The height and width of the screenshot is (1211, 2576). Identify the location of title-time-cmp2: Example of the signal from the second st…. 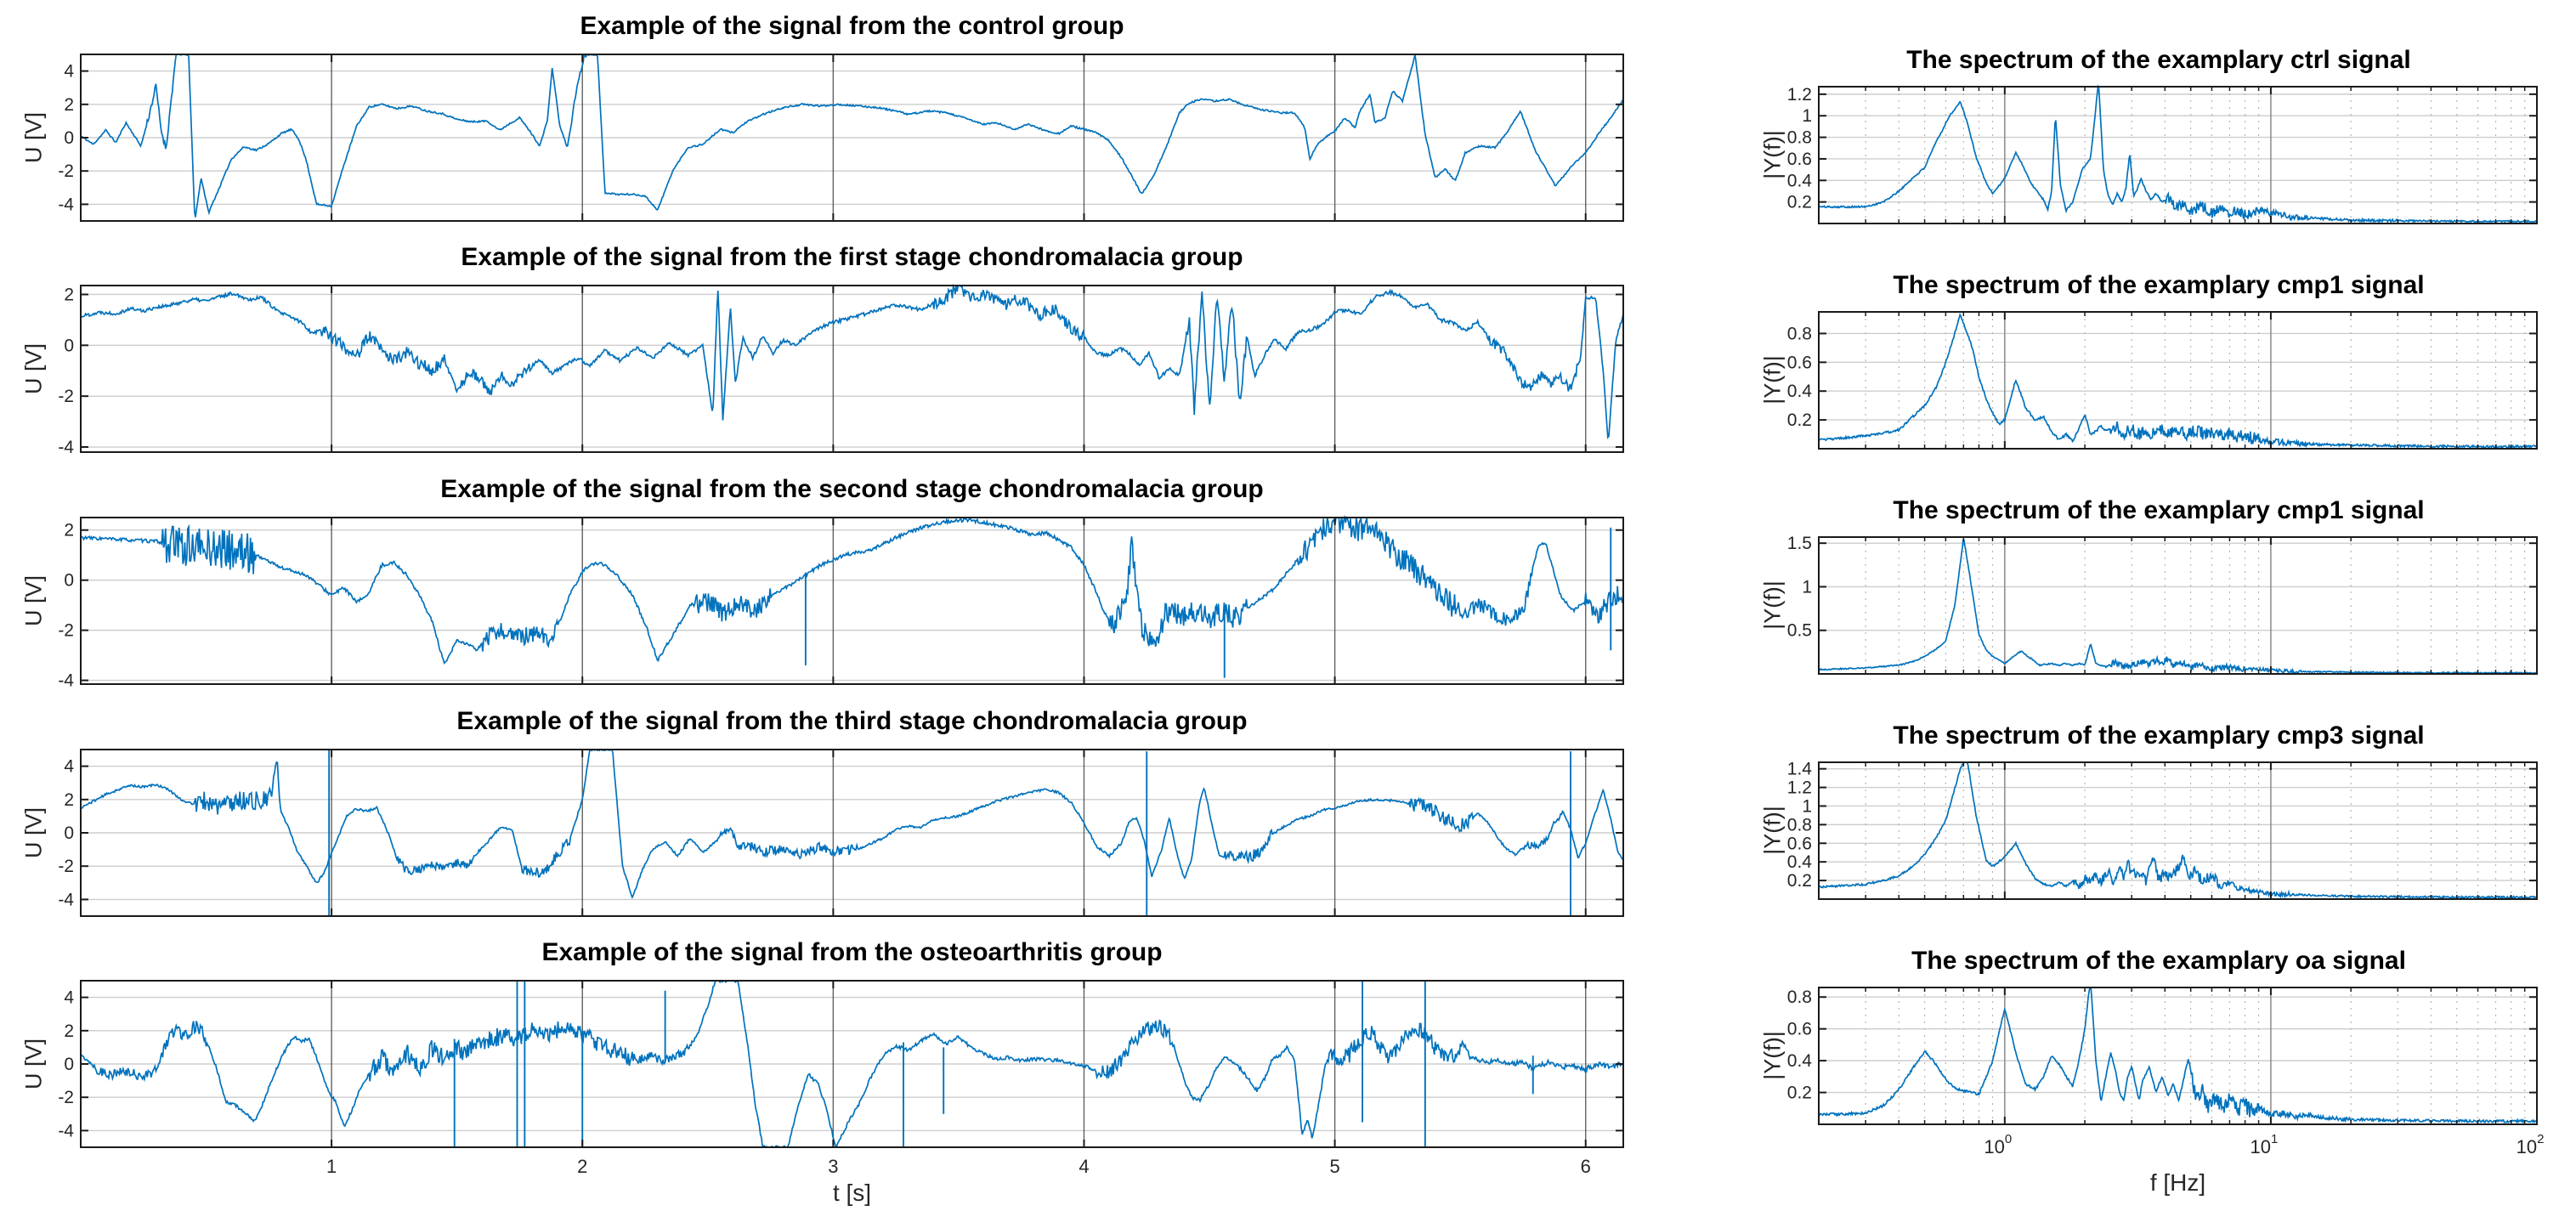
(852, 489).